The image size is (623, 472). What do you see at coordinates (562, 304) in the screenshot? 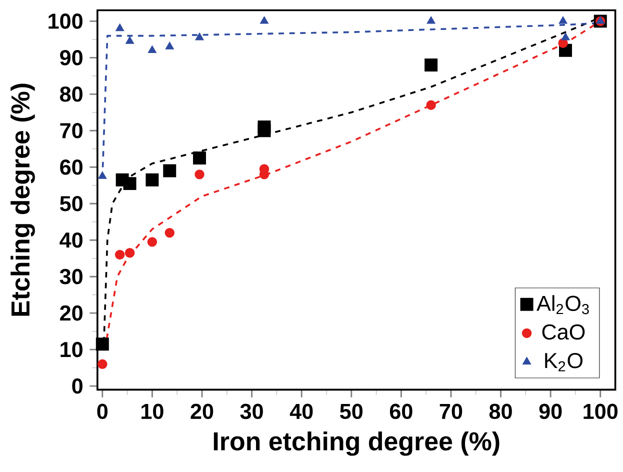
I see `legend-label: Al$_{2}$O$_{3}$` at bounding box center [562, 304].